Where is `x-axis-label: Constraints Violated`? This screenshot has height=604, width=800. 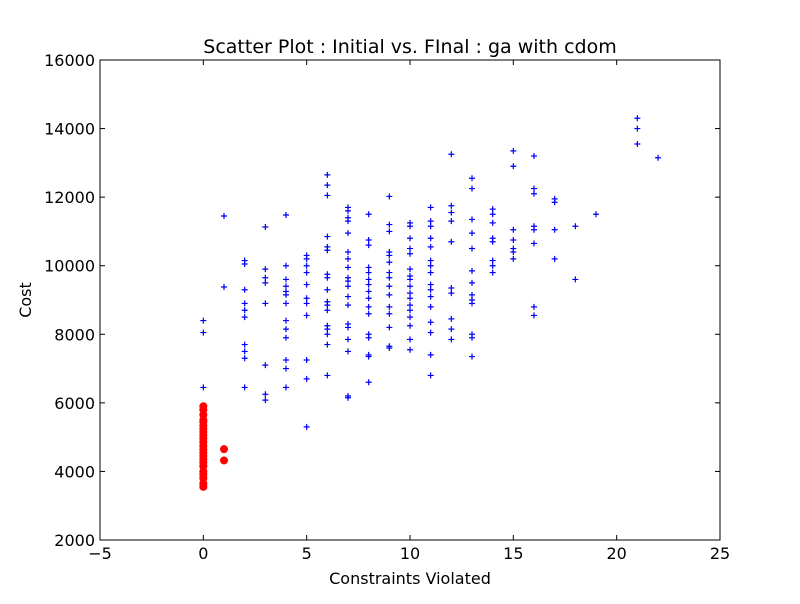
x-axis-label: Constraints Violated is located at coordinates (410, 578).